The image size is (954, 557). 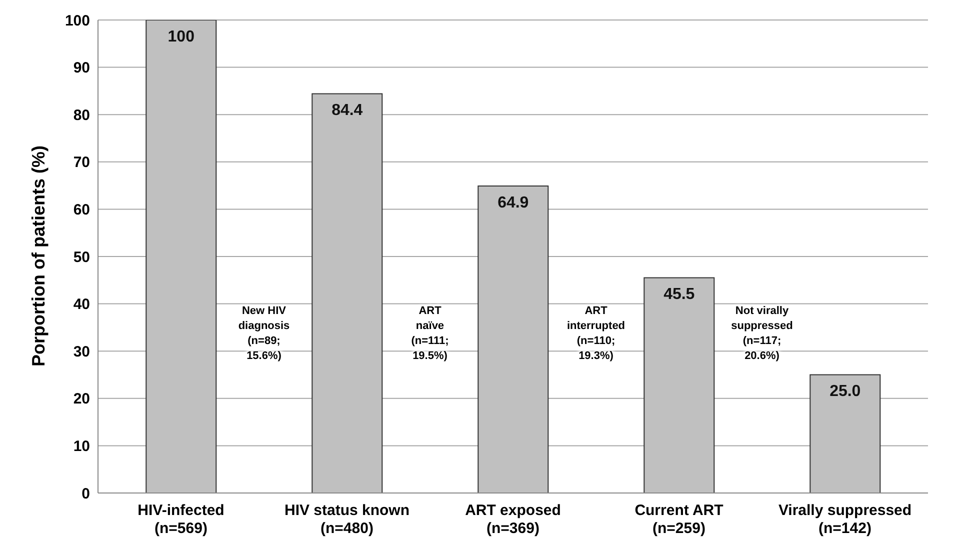 I want to click on y-tick-label: 50, so click(x=81, y=257).